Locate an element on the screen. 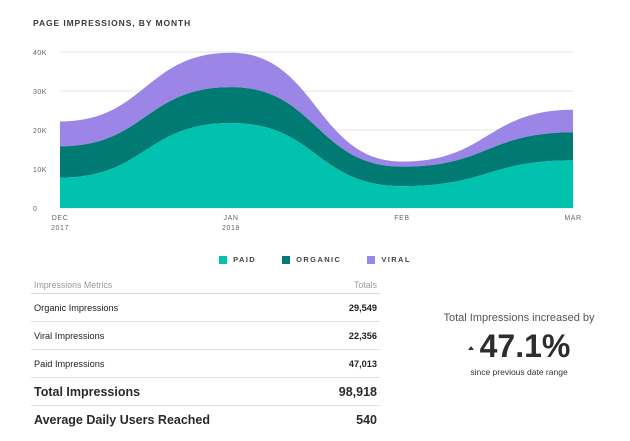 The image size is (630, 441). legend-swatch-paid is located at coordinates (223, 259).